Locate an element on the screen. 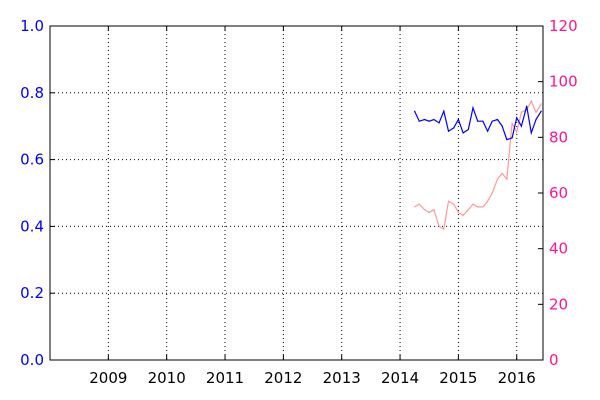 This screenshot has height=400, width=600. right-y-axis: 0 20 40 60 80 100 120 is located at coordinates (558, 193).